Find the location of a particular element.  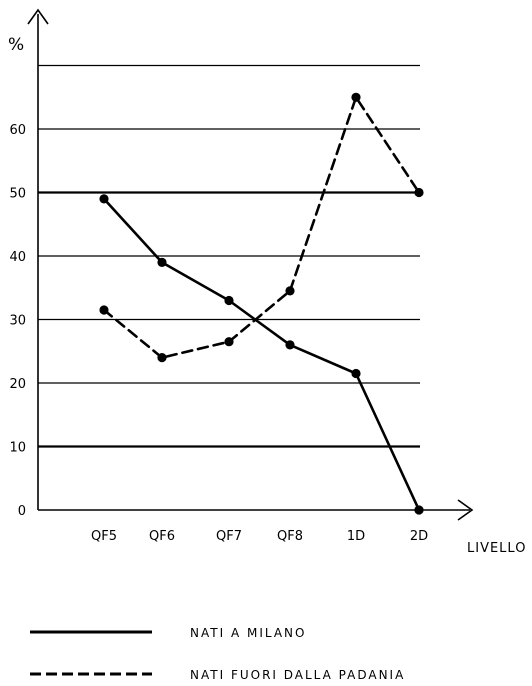

x-tick-label: QF6 is located at coordinates (162, 536).